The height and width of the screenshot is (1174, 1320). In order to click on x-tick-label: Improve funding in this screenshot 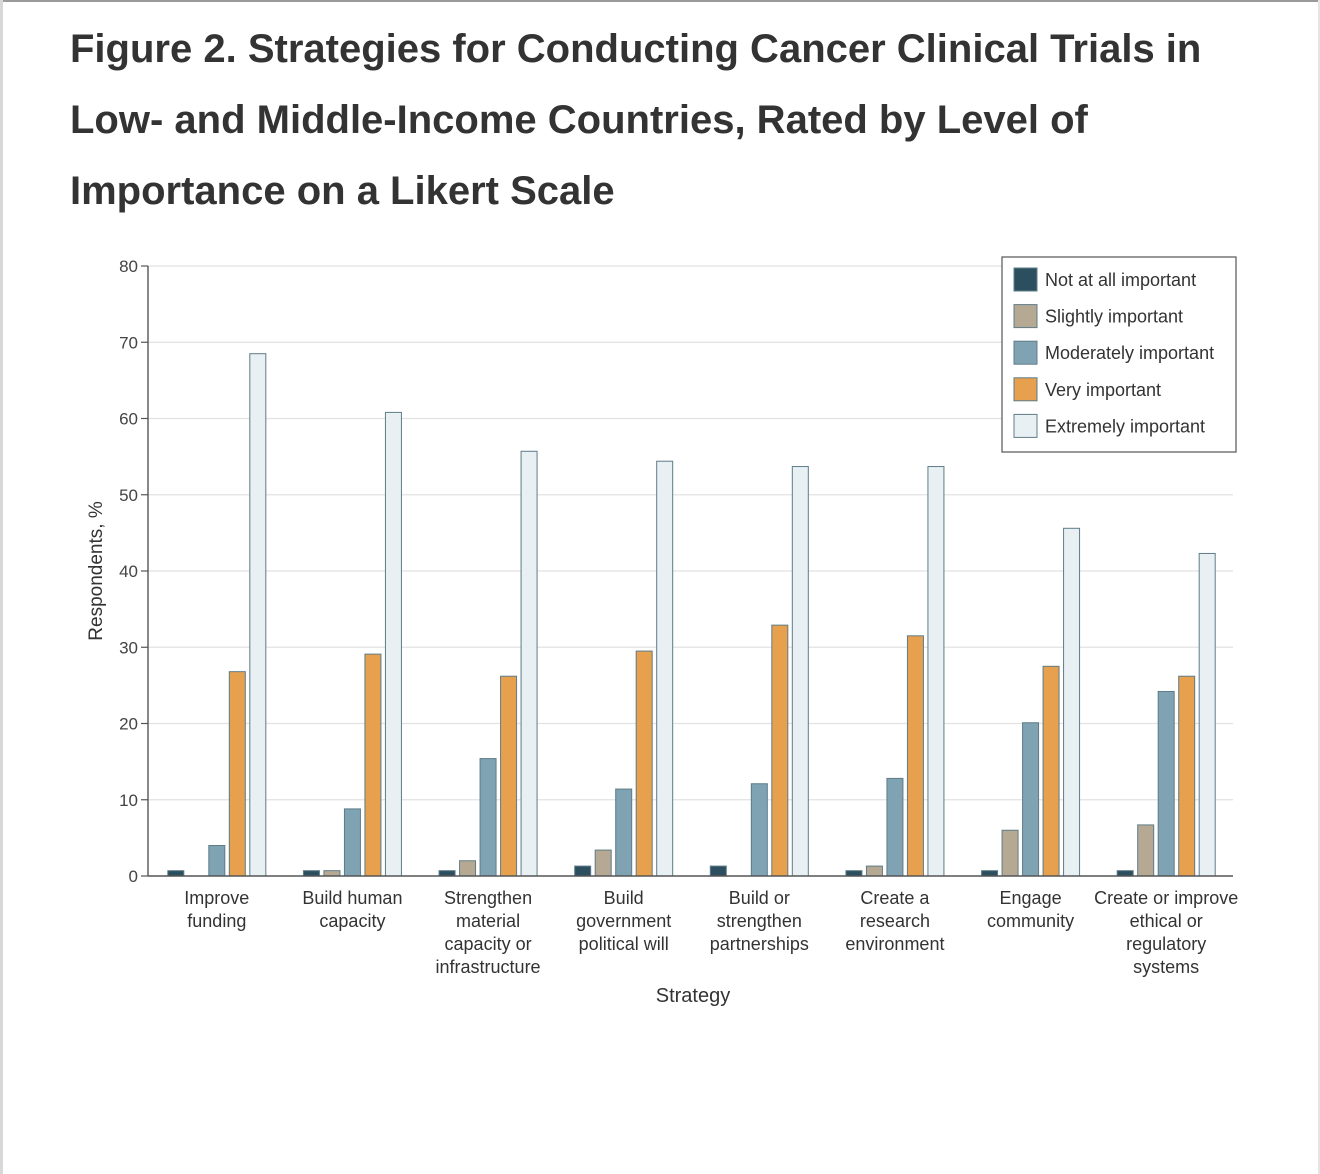, I will do `click(216, 909)`.